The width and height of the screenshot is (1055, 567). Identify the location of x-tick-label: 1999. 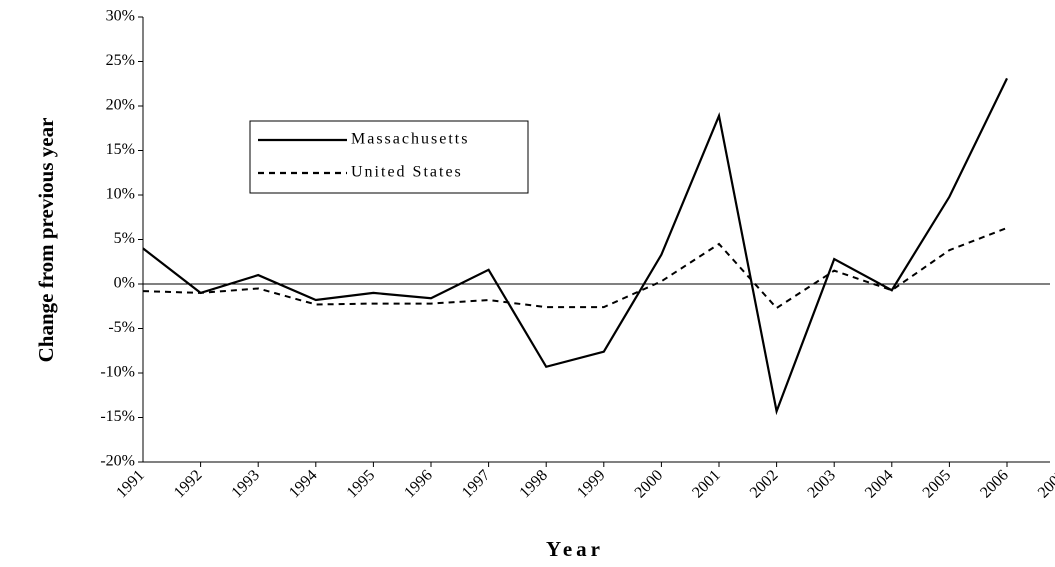
(591, 484).